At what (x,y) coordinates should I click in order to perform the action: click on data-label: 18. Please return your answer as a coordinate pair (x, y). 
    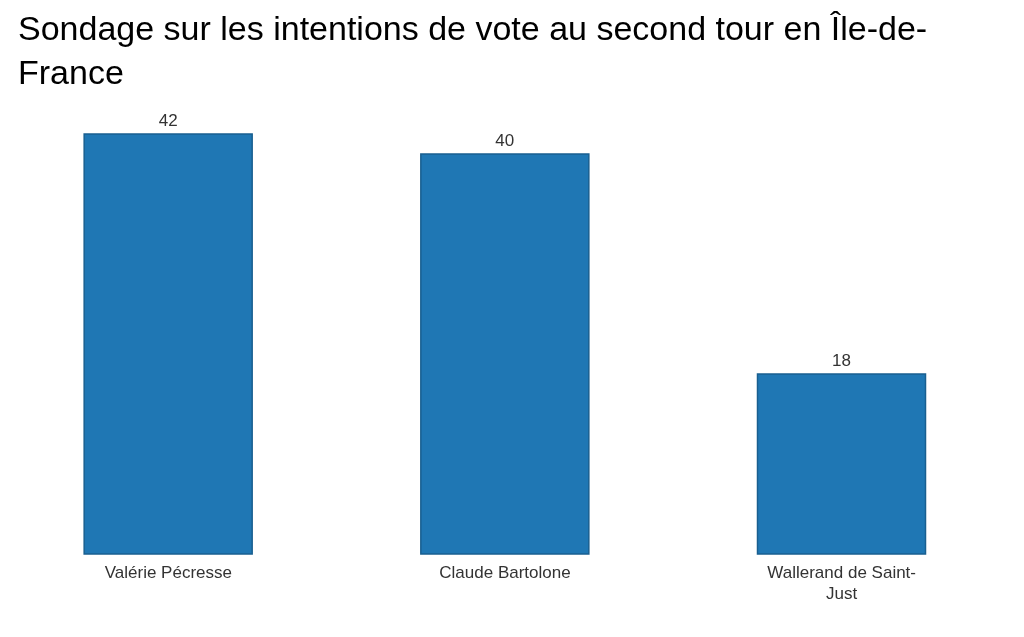
    Looking at the image, I should click on (841, 360).